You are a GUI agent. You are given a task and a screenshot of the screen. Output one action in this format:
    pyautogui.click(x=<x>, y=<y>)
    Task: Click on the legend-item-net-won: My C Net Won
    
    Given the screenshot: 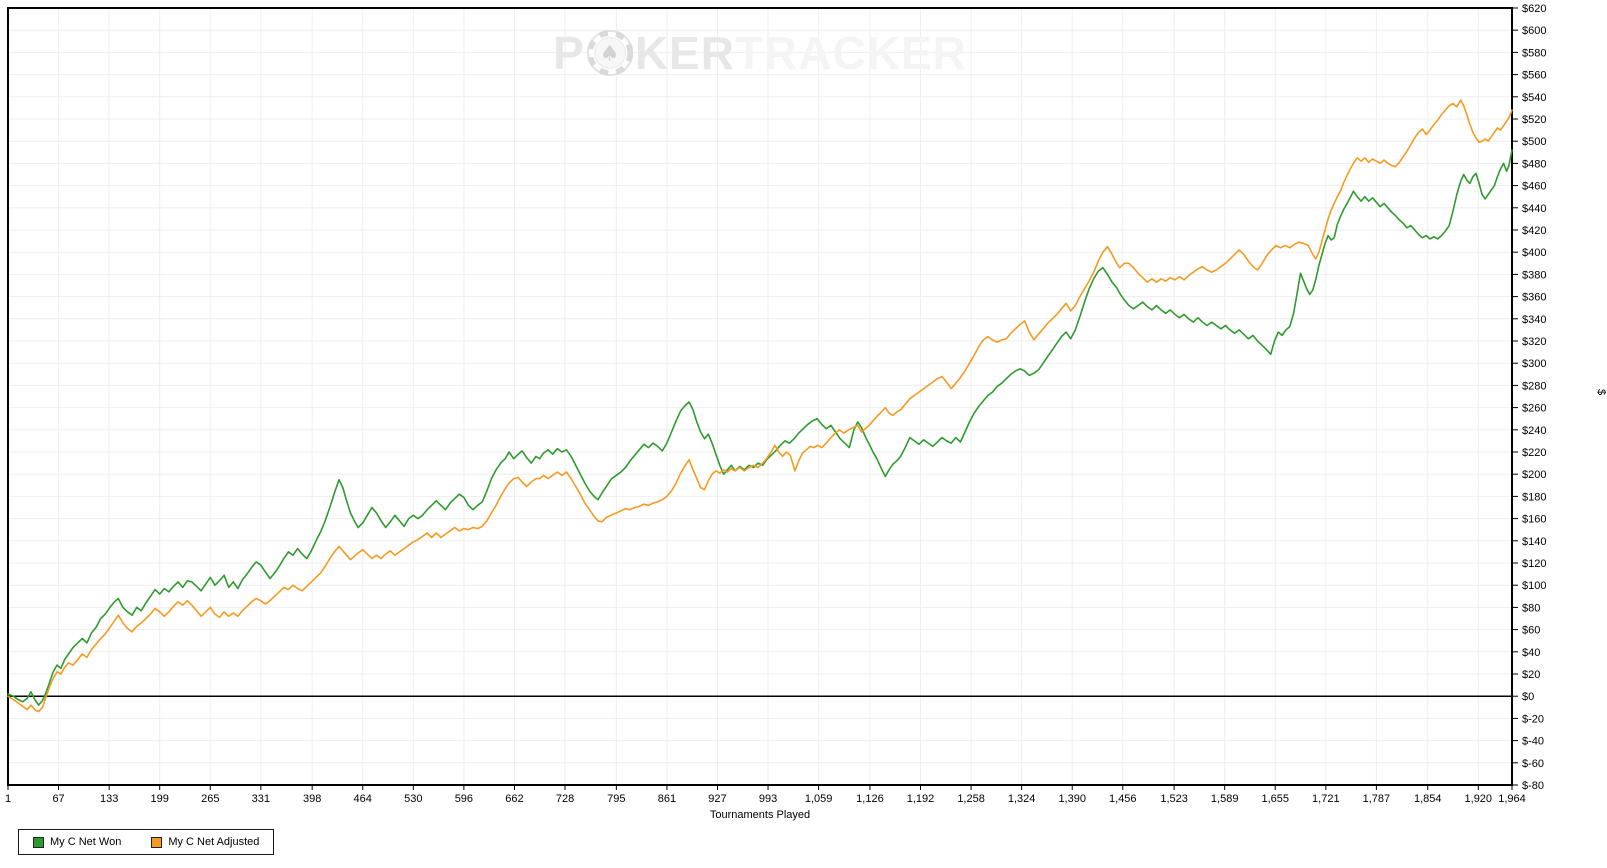 What is the action you would take?
    pyautogui.click(x=77, y=842)
    